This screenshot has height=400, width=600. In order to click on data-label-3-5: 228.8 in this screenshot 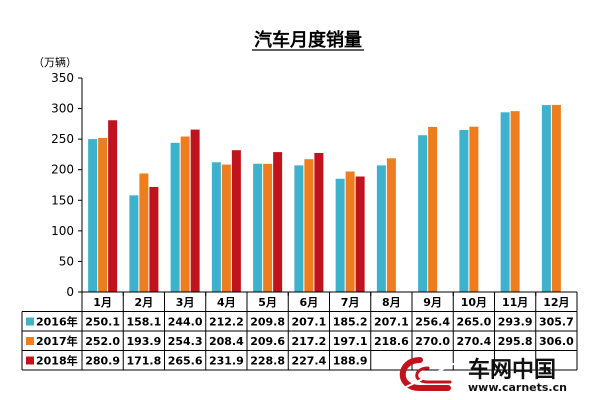, I will do `click(267, 361)`.